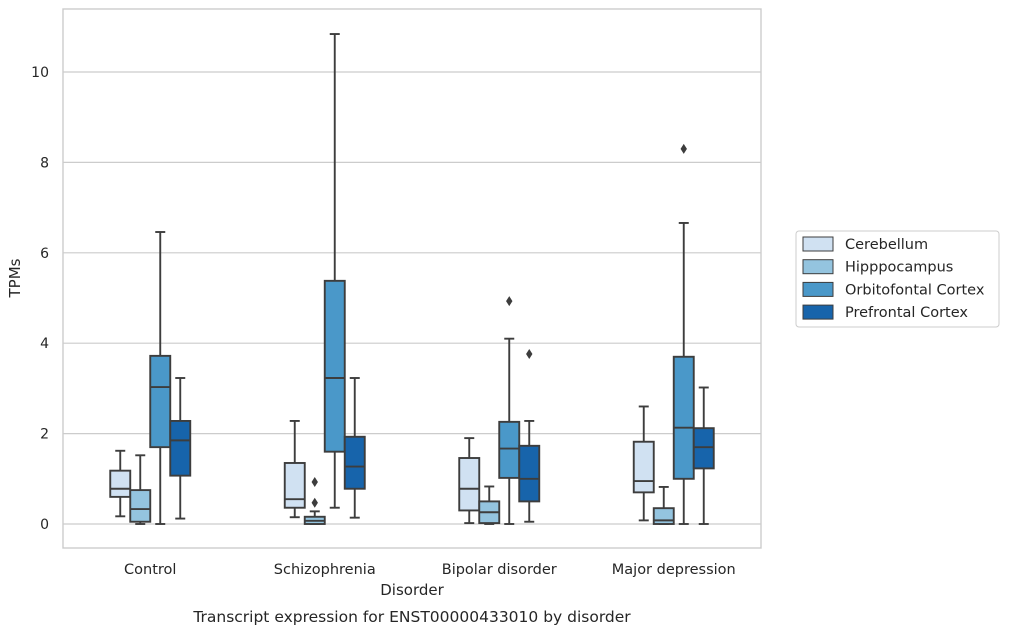 This screenshot has width=1009, height=634. I want to click on x-axis-label: Disorder, so click(412, 590).